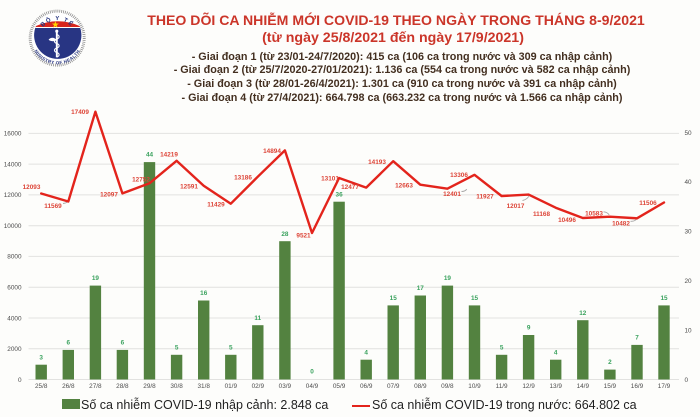 The height and width of the screenshot is (417, 700). I want to click on svg-text: 04/9, so click(312, 386).